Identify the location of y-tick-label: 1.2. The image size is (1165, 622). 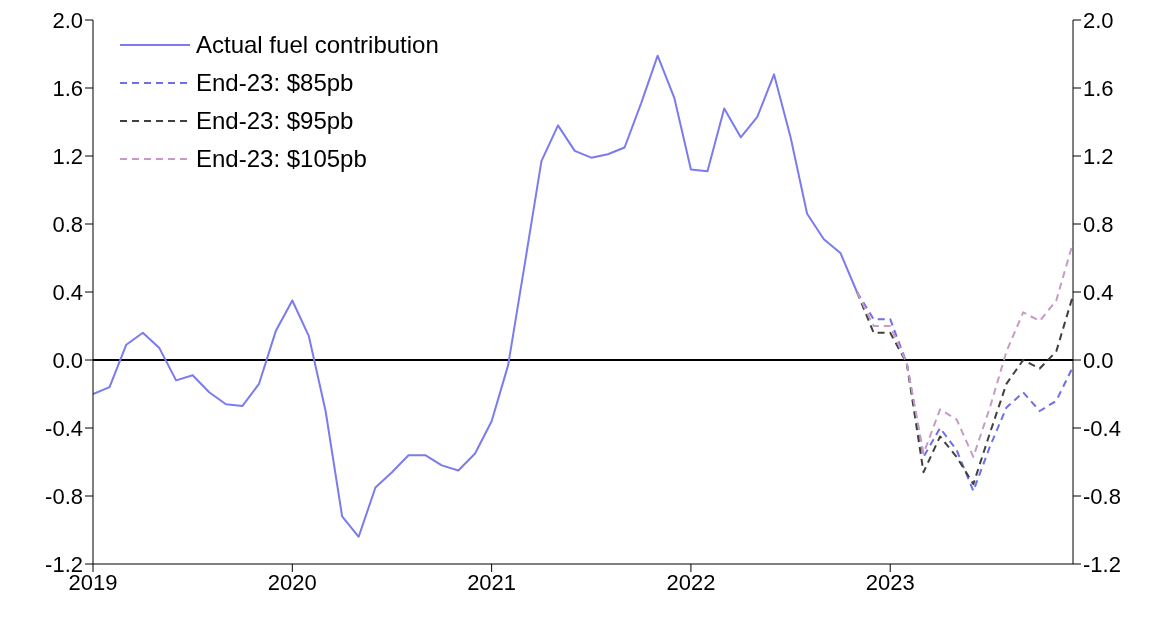
(67, 156).